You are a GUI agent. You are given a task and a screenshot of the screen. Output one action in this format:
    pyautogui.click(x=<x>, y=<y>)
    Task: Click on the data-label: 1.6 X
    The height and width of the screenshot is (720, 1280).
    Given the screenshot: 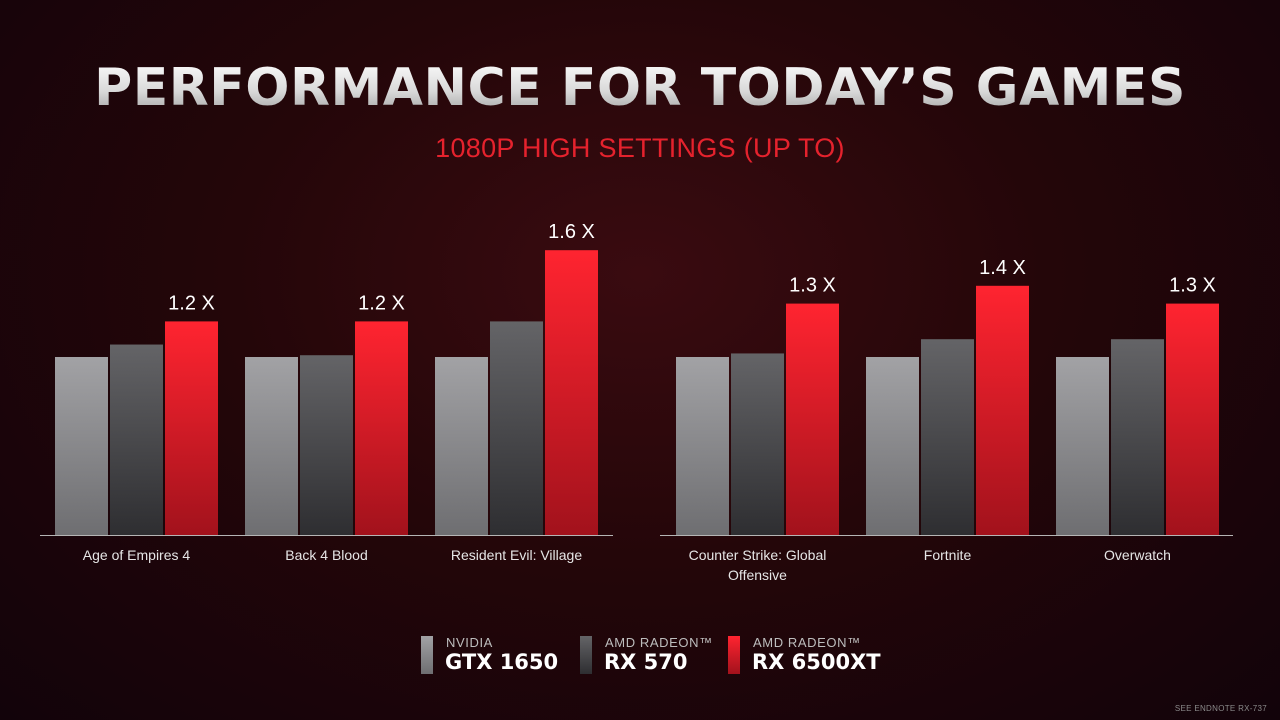 What is the action you would take?
    pyautogui.click(x=571, y=232)
    